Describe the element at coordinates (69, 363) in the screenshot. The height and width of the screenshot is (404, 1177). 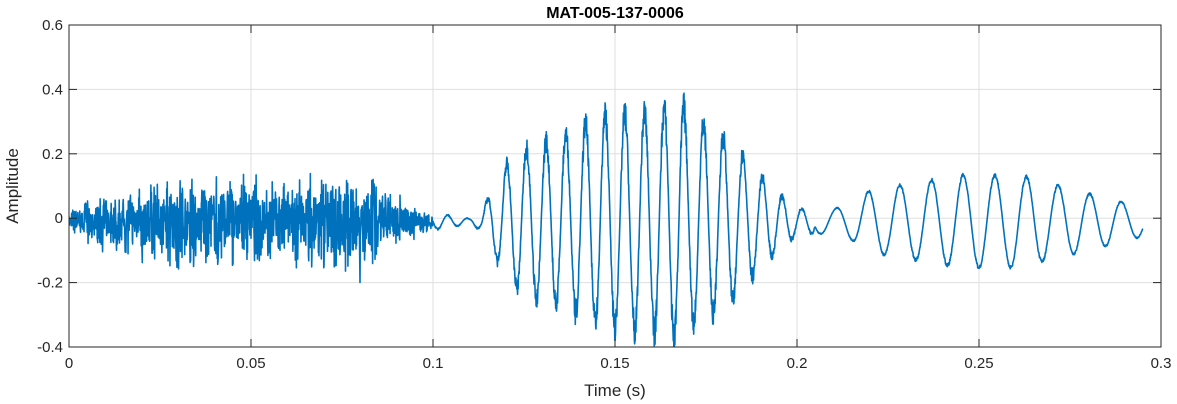
I see `x-tick-label: 0` at that location.